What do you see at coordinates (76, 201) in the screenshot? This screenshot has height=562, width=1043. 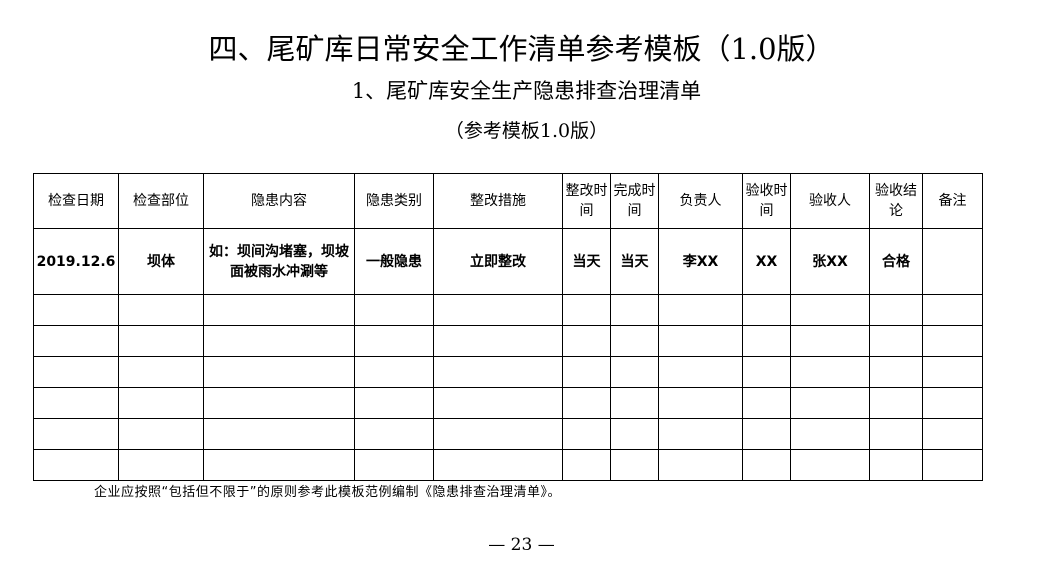 I see `column-header: 检查日期` at bounding box center [76, 201].